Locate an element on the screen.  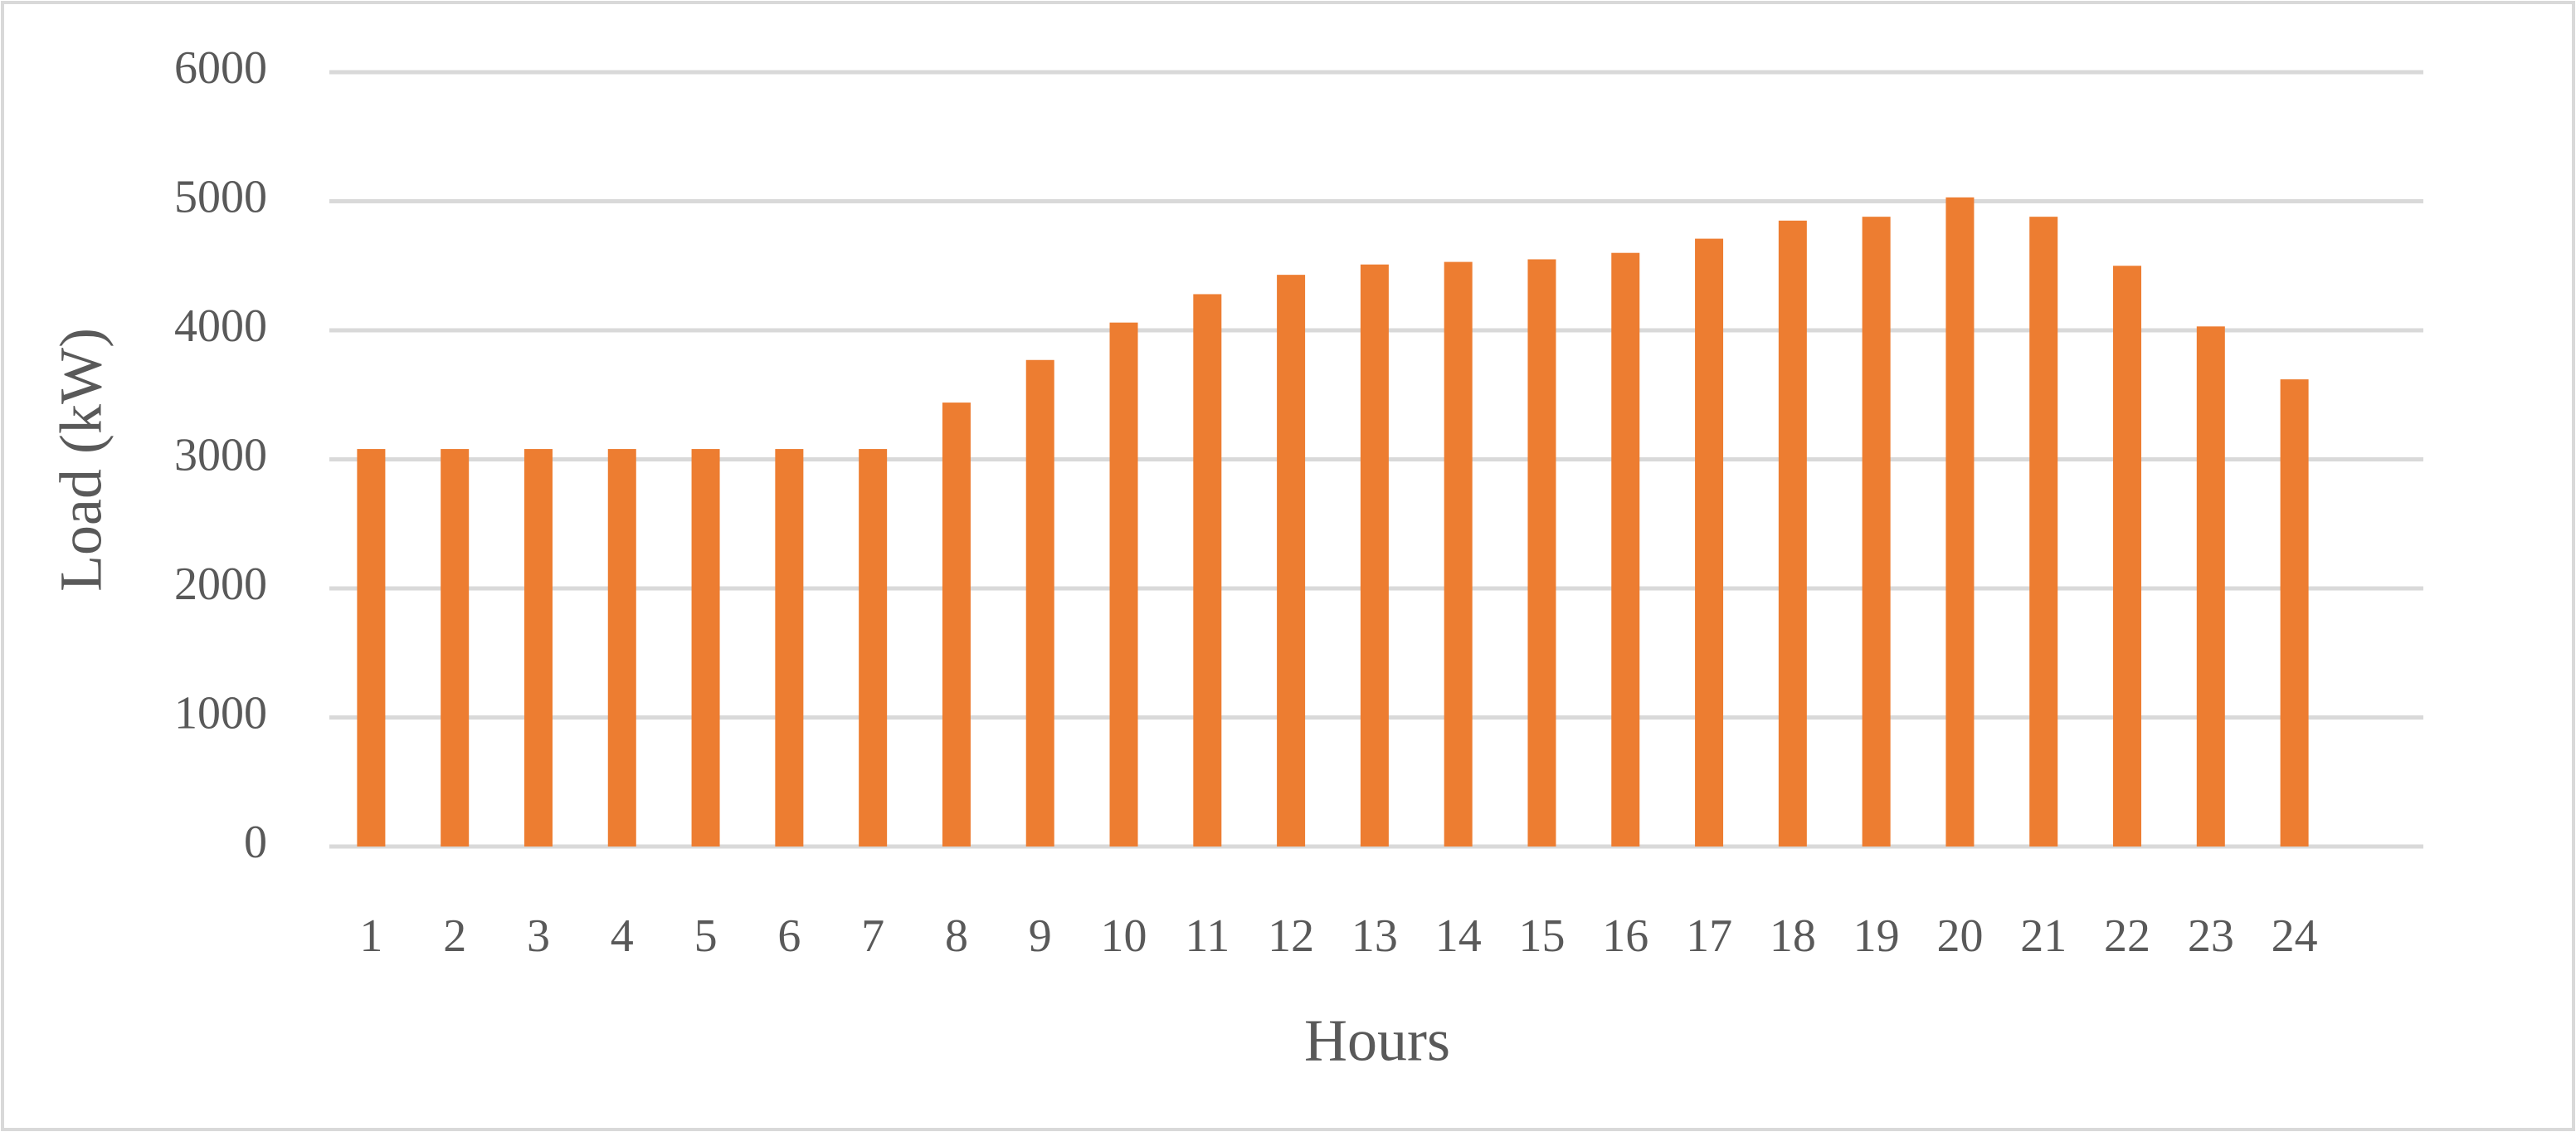
x-tick-label: 8 is located at coordinates (956, 936).